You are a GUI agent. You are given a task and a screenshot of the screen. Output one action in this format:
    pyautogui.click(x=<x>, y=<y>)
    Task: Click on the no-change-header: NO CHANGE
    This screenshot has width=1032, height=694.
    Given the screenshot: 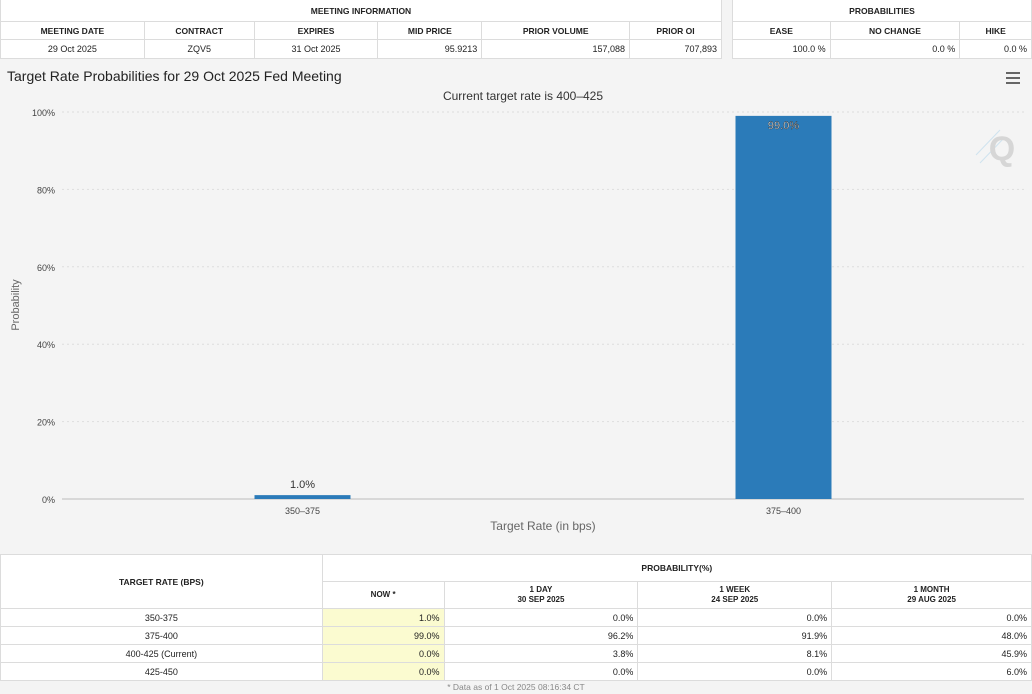 What is the action you would take?
    pyautogui.click(x=895, y=30)
    